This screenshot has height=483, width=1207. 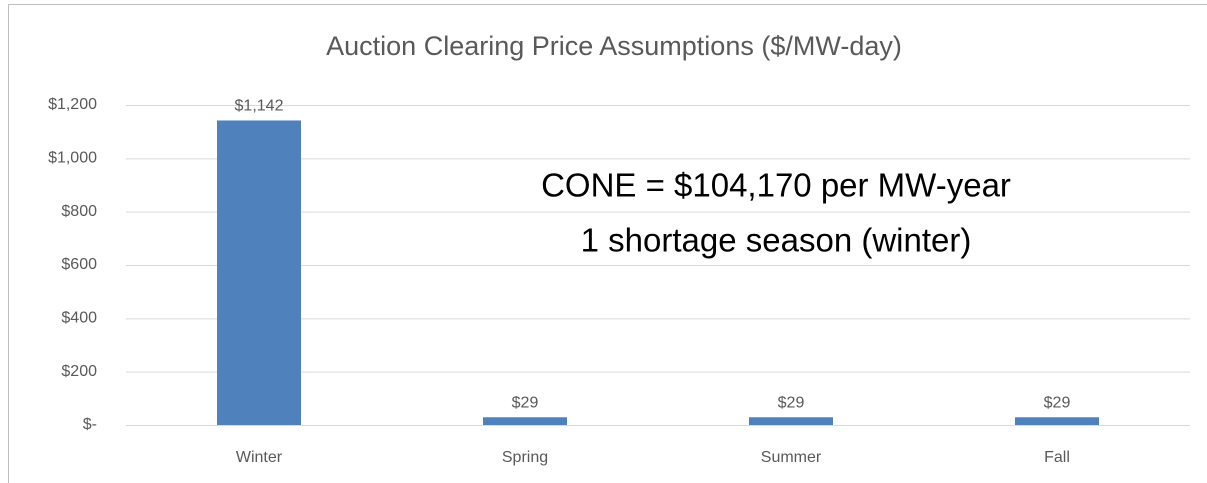 What do you see at coordinates (791, 457) in the screenshot?
I see `x-tick-label: Summer` at bounding box center [791, 457].